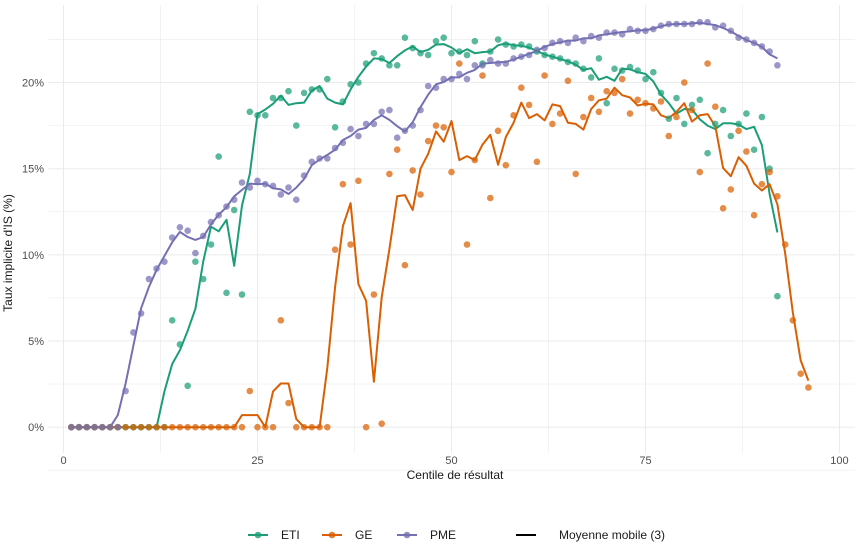  Describe the element at coordinates (443, 535) in the screenshot. I see `legend-label: PME` at that location.